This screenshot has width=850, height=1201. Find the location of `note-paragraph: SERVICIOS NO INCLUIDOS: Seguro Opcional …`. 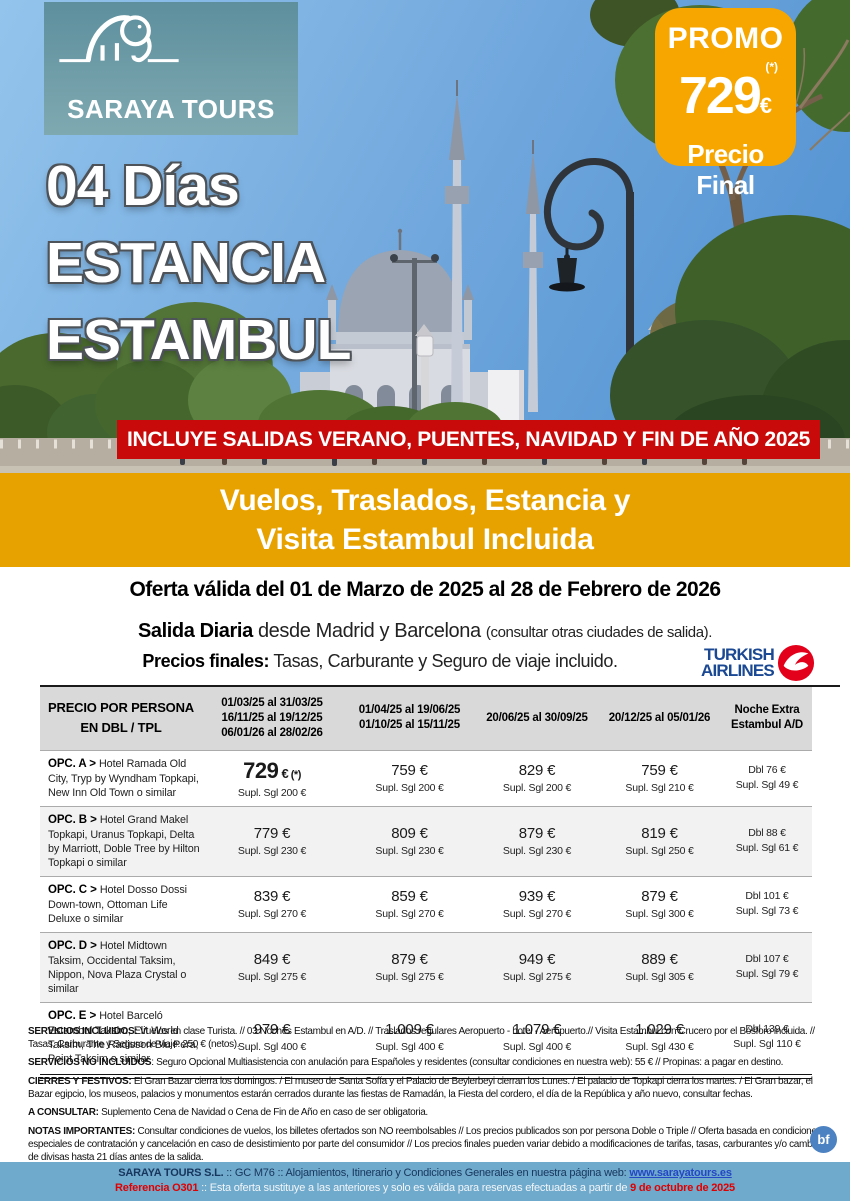

note-paragraph: SERVICIOS NO INCLUIDOS: Seguro Opcional … is located at coordinates (406, 1063).